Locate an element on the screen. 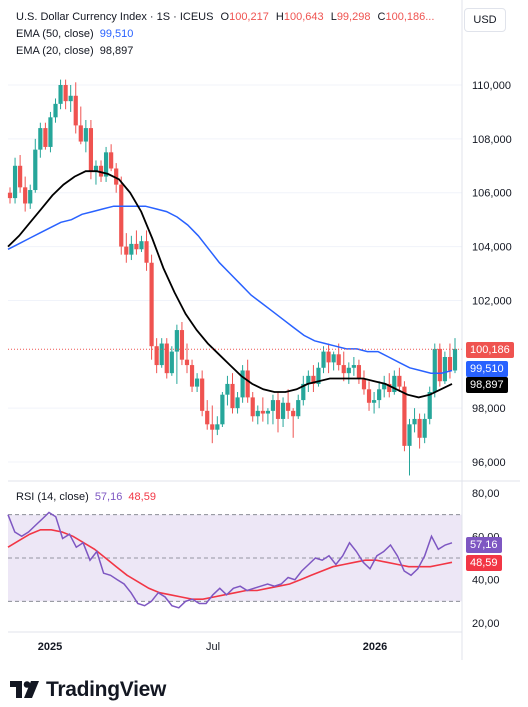  rsi-legend: RSI (14, close) 57,16 48,59 is located at coordinates (86, 497).